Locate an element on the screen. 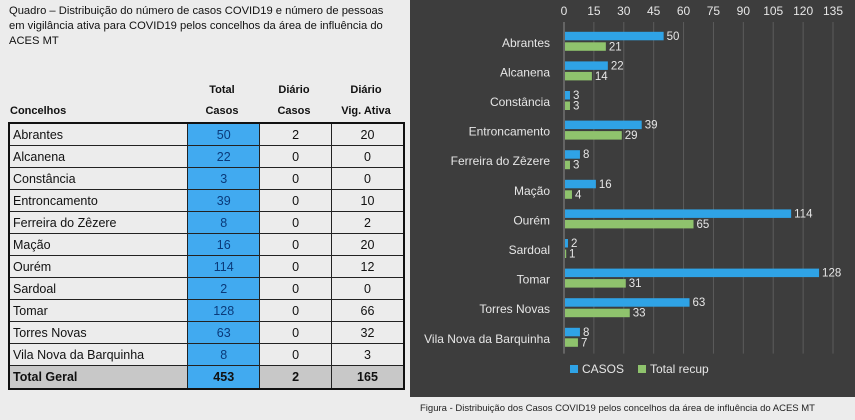 This screenshot has height=420, width=855. header-total-top: Total is located at coordinates (222, 90).